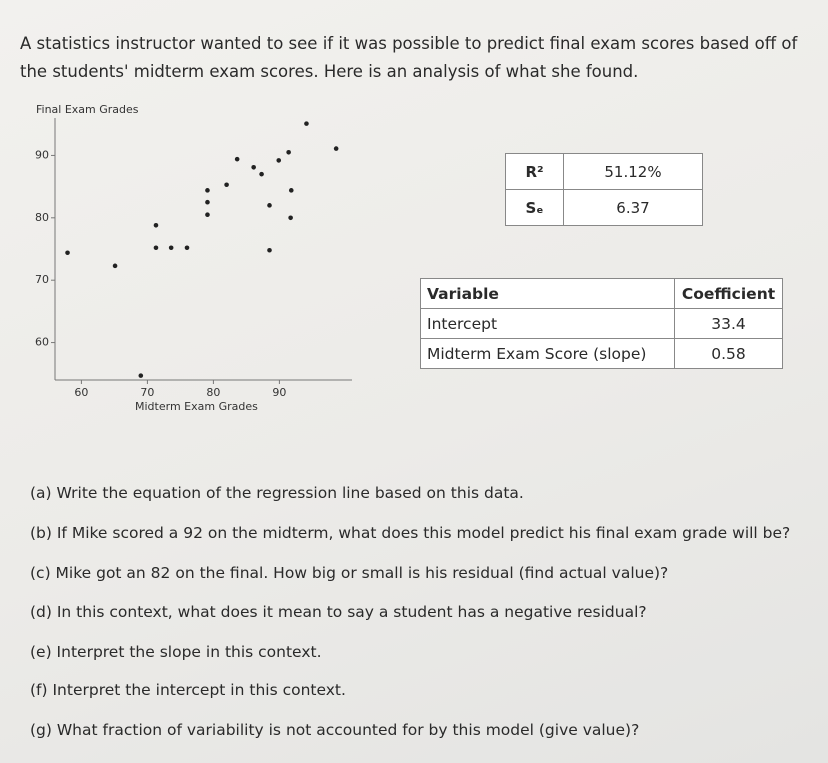 Image resolution: width=828 pixels, height=763 pixels. Describe the element at coordinates (87, 109) in the screenshot. I see `y-axis-label: Final Exam Grades` at that location.